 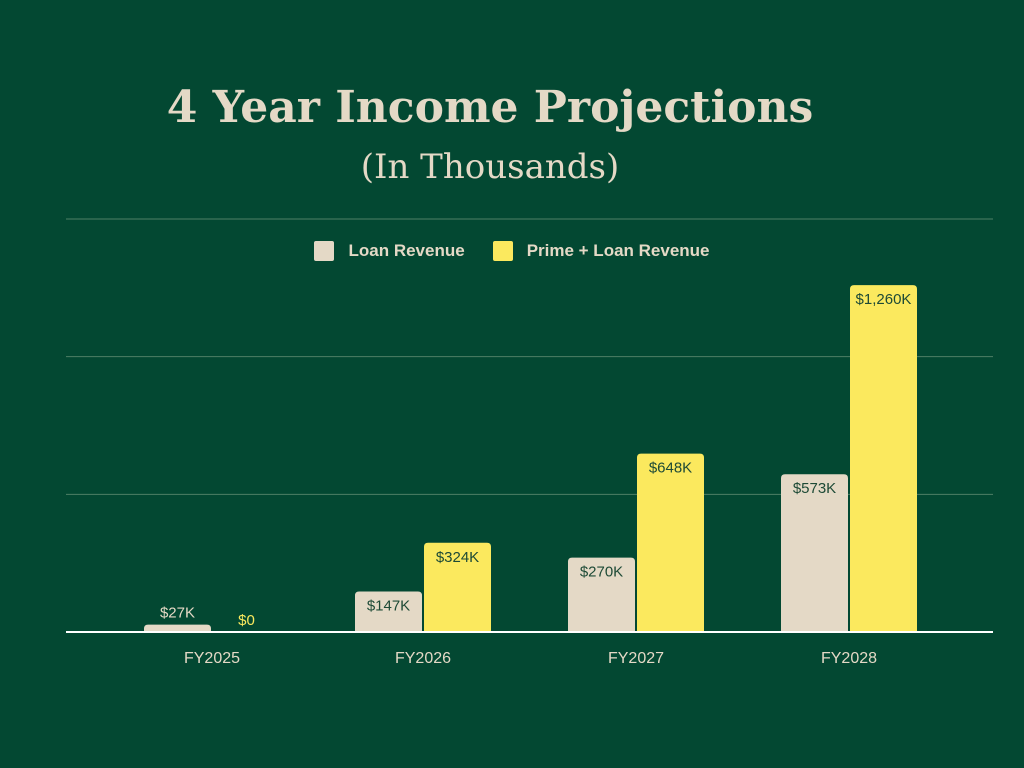 What do you see at coordinates (324, 251) in the screenshot?
I see `legend-swatch-loan-revenue` at bounding box center [324, 251].